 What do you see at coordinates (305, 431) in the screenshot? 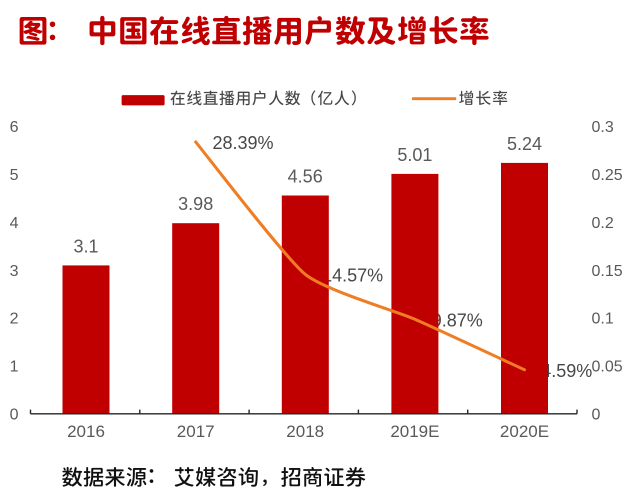
I see `svg-text: 2018` at bounding box center [305, 431].